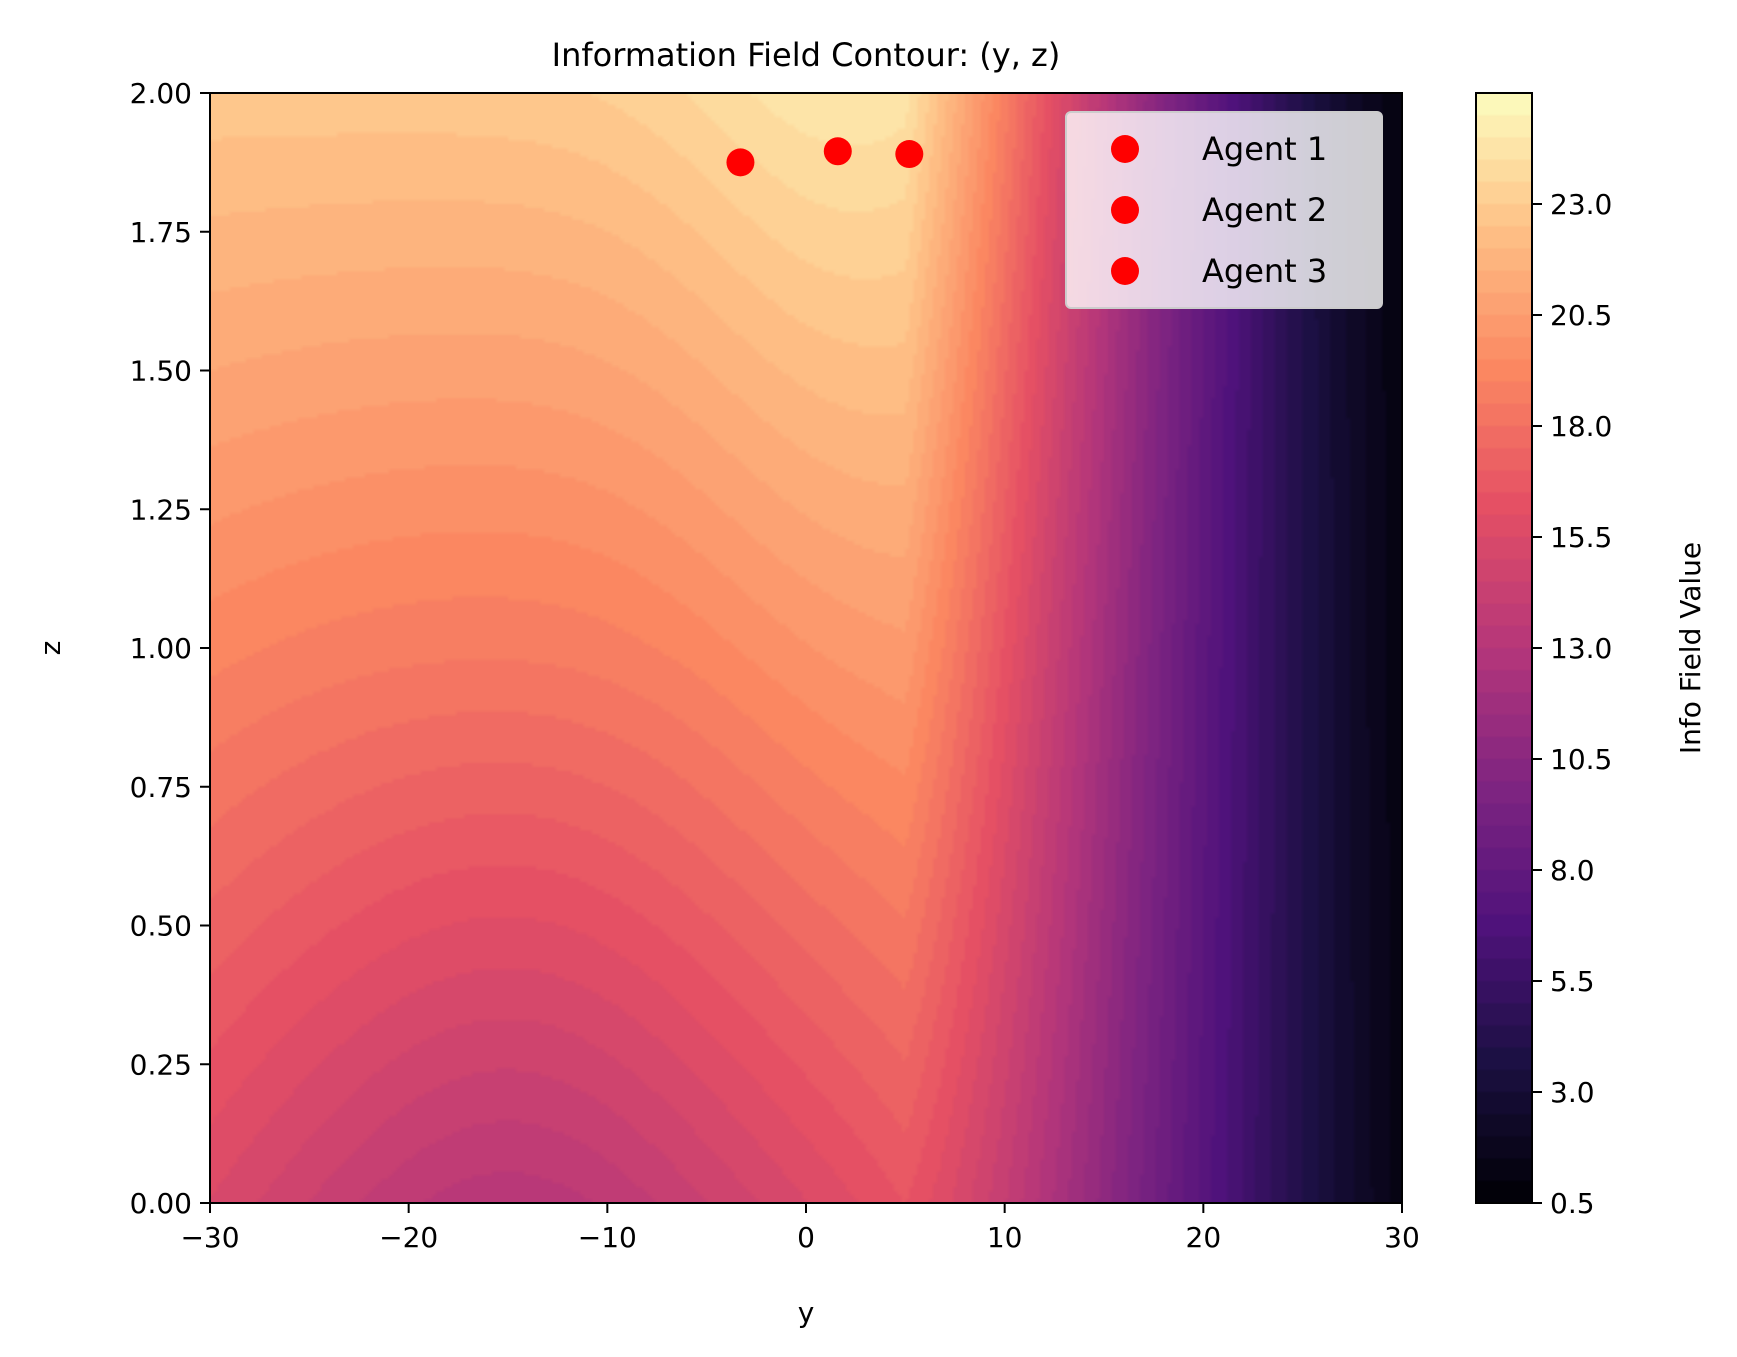 This screenshot has height=1357, width=1737. I want to click on y-tick-label: 1.75, so click(161, 232).